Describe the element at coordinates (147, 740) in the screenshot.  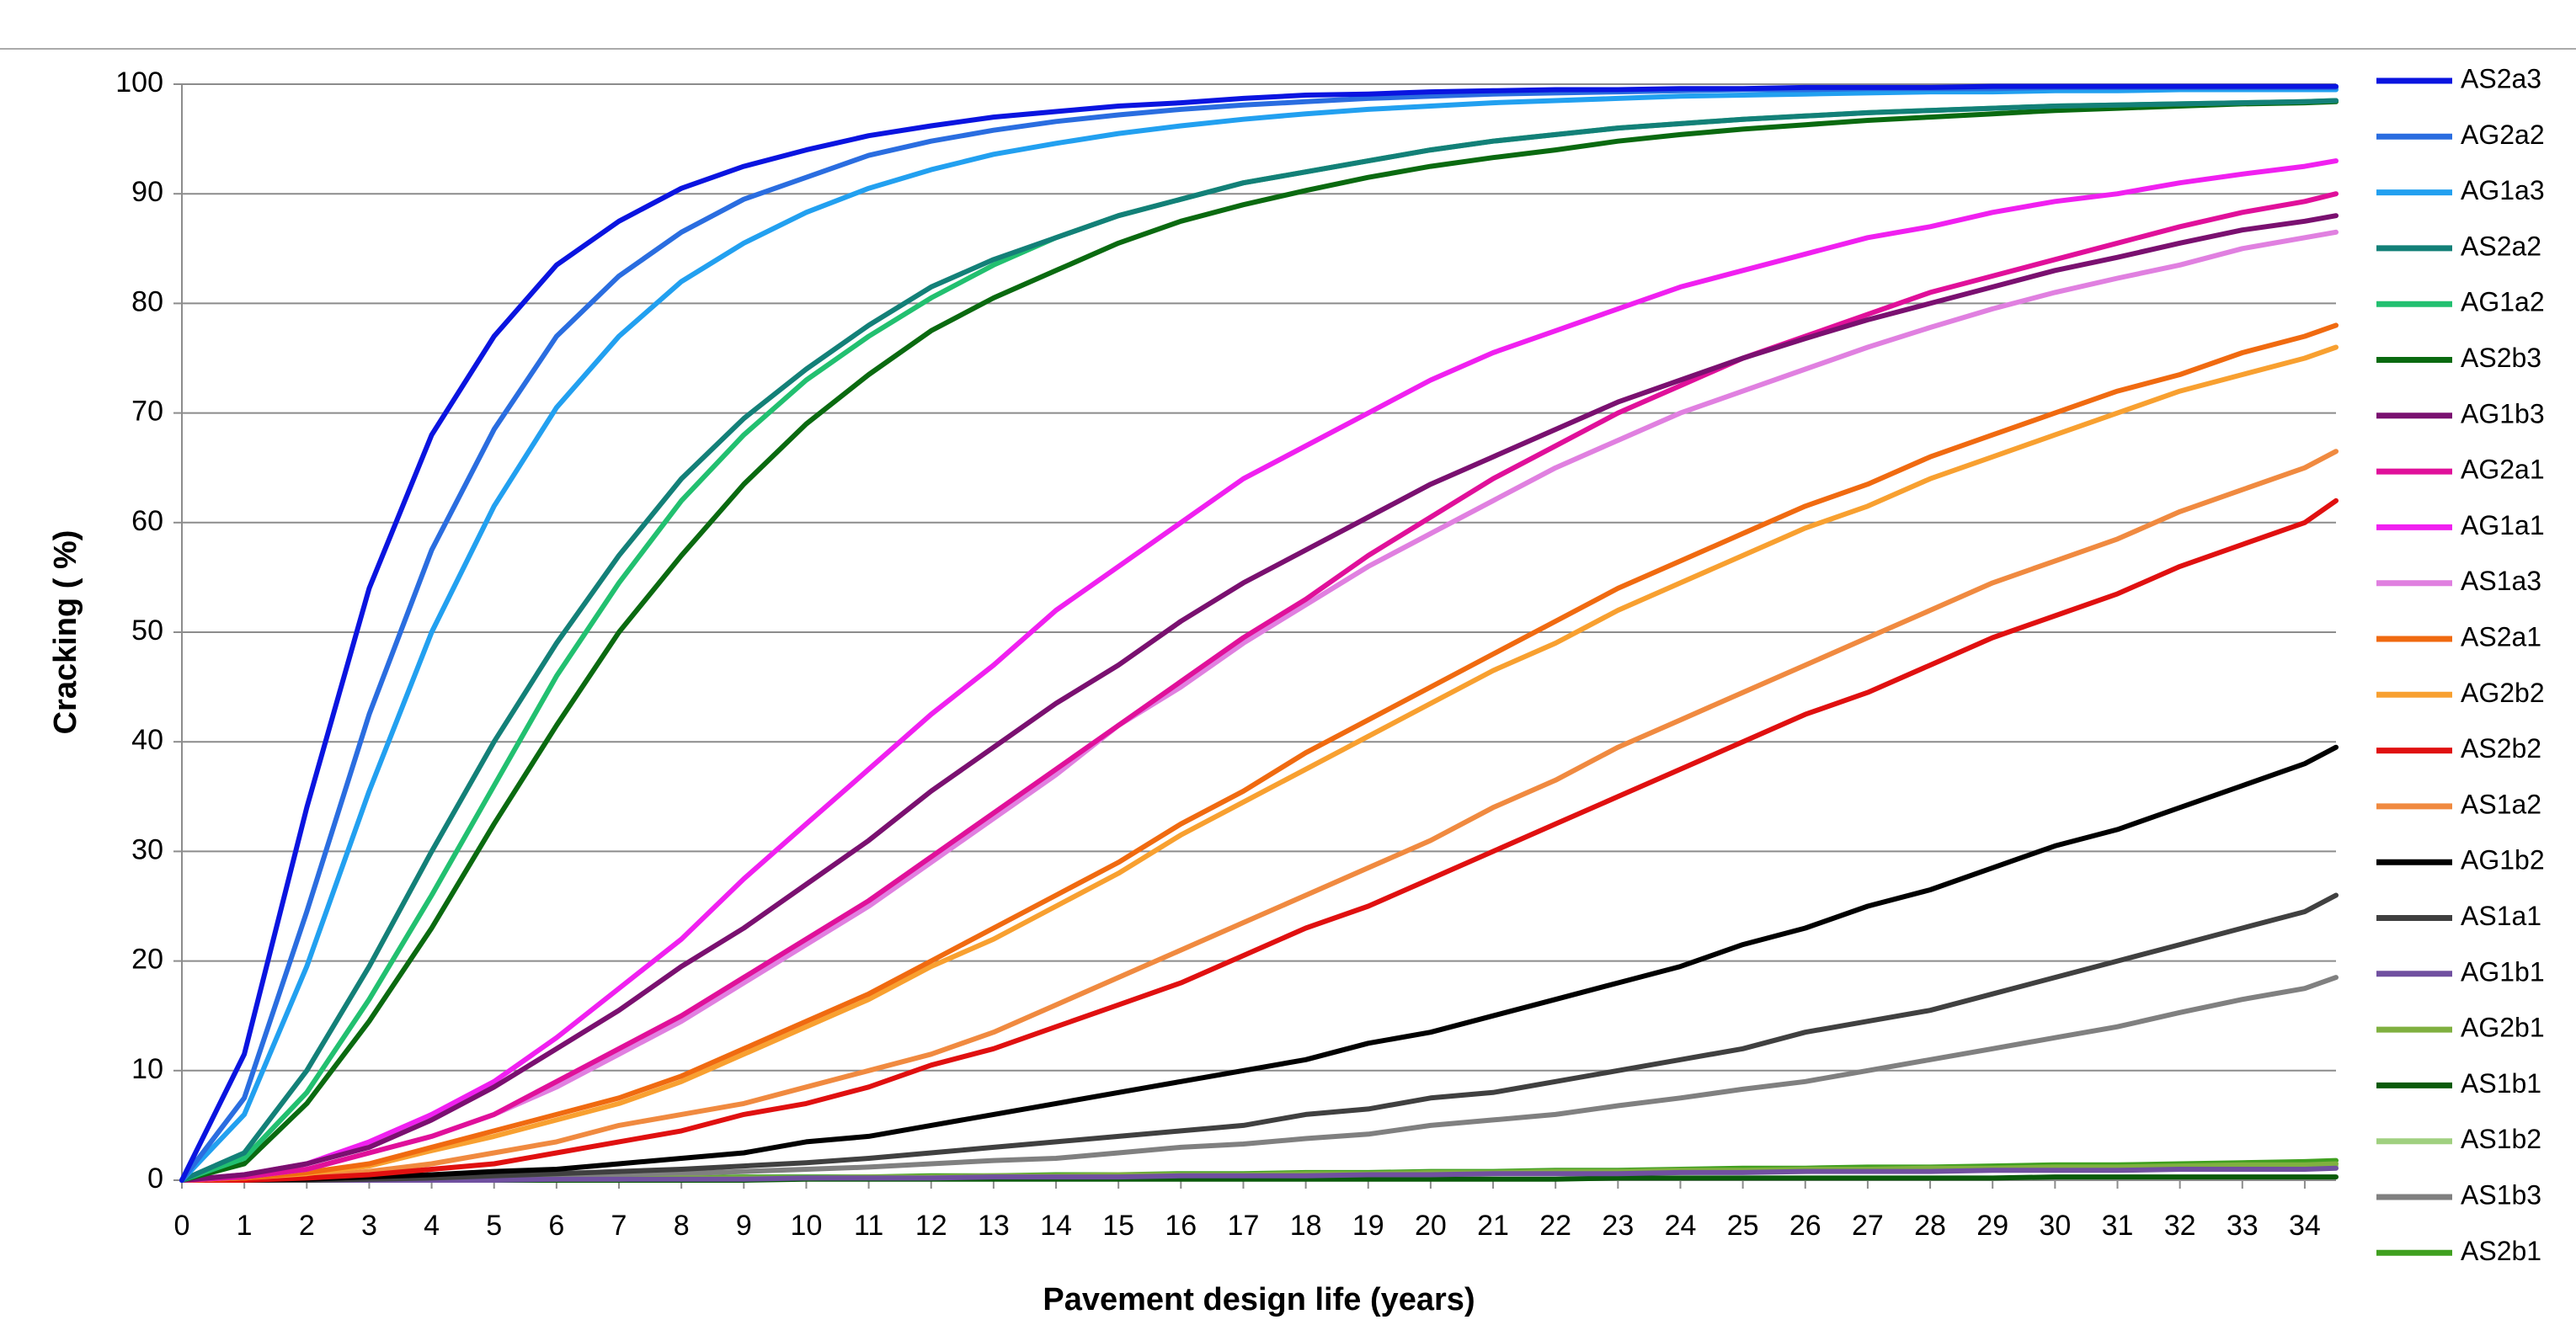
I see `y-tick-label: 40` at that location.